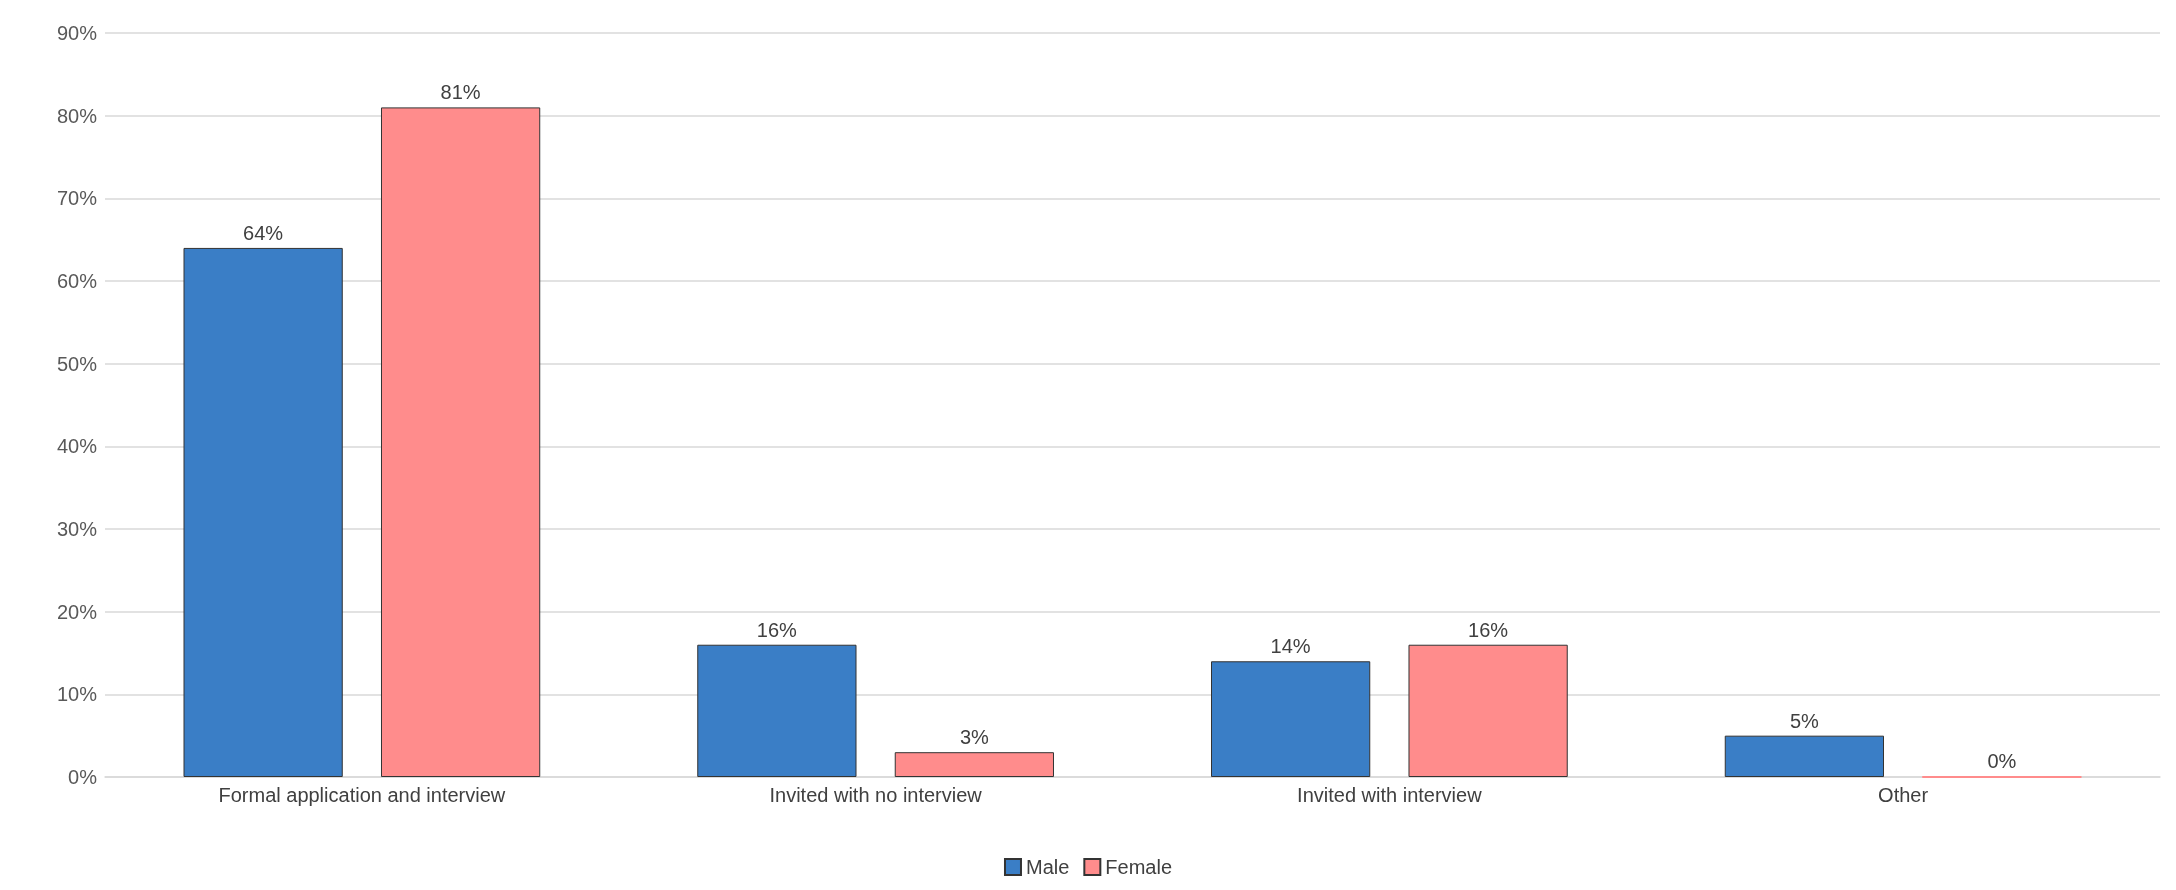  Describe the element at coordinates (362, 795) in the screenshot. I see `x-tick-label: Formal application and interview` at that location.